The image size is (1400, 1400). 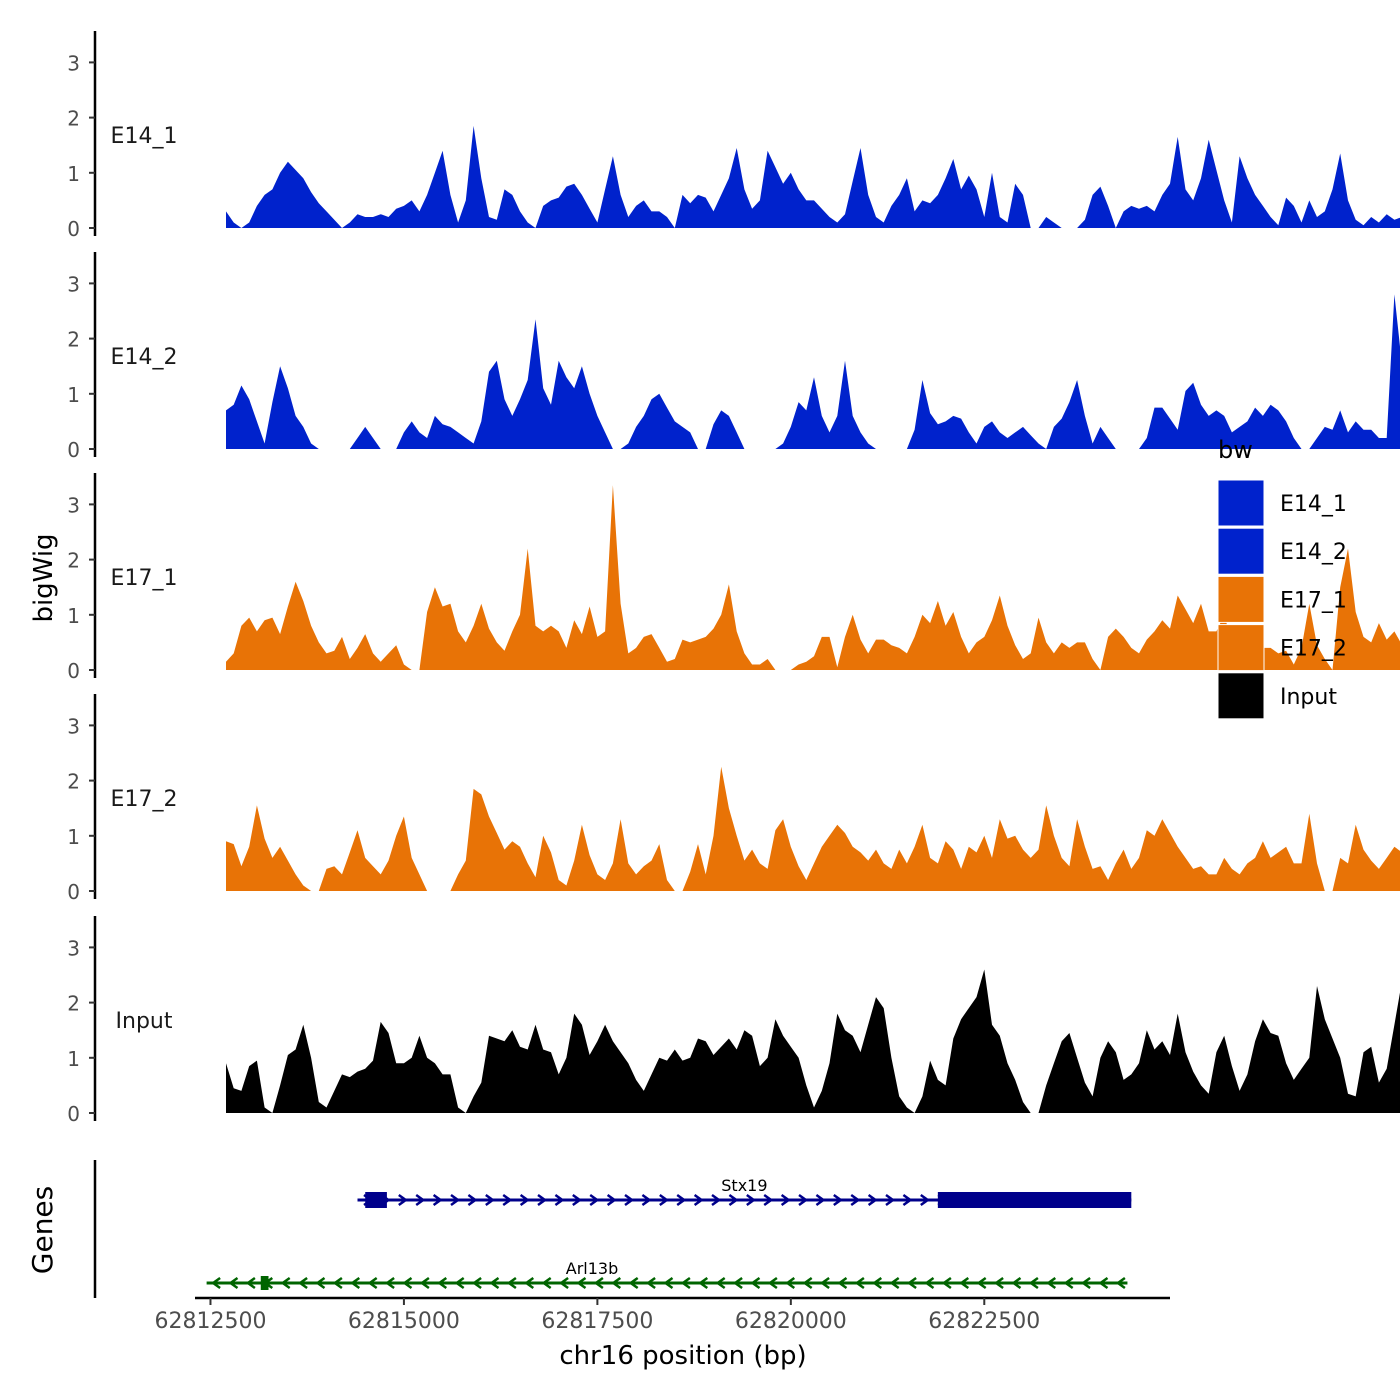 What do you see at coordinates (1235, 450) in the screenshot?
I see `legend-title: bw` at bounding box center [1235, 450].